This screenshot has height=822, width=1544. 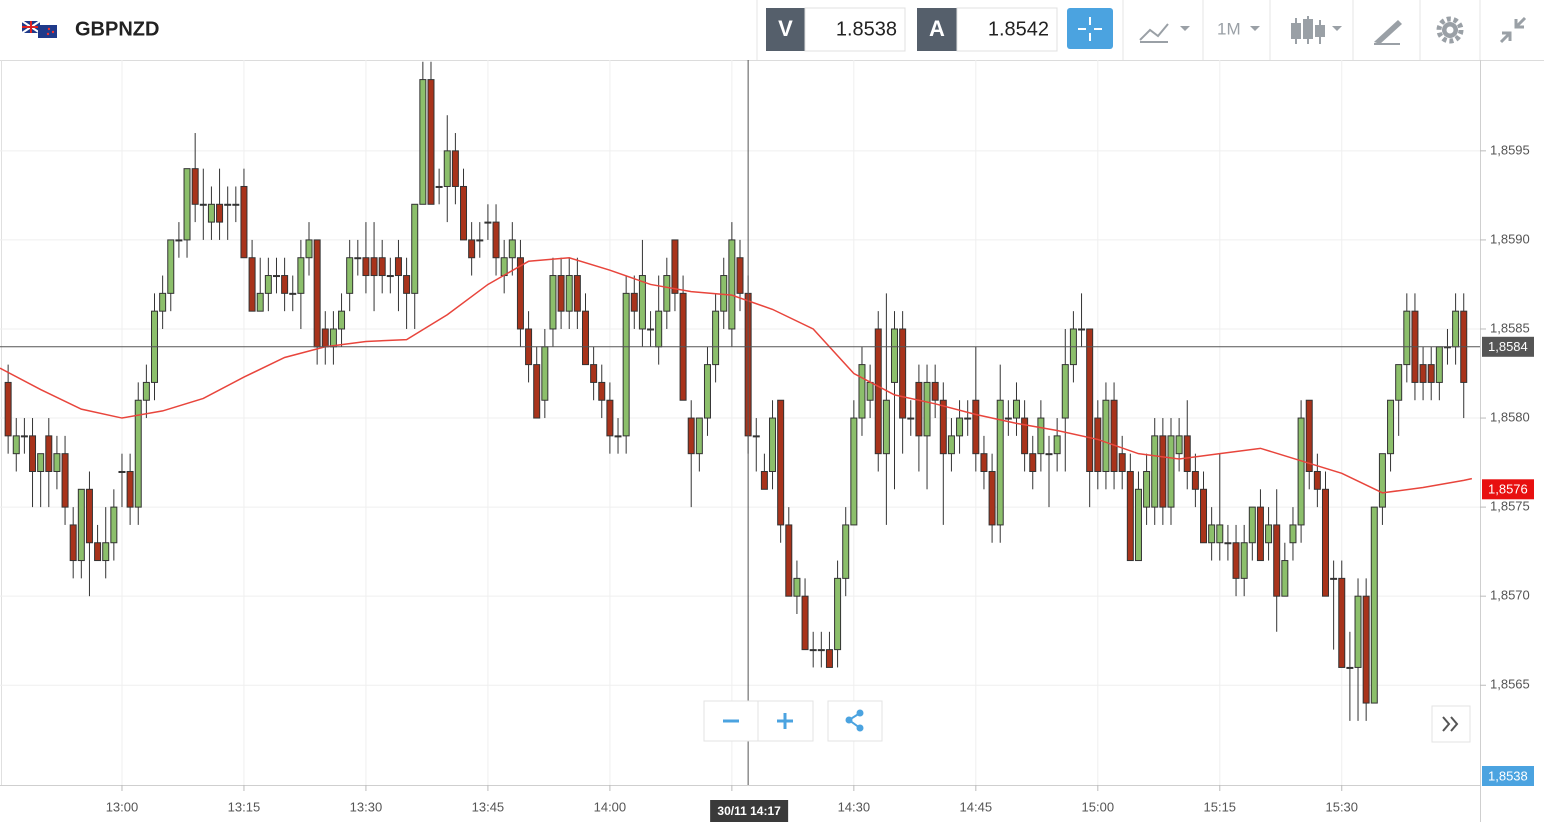 What do you see at coordinates (1341, 806) in the screenshot?
I see `x-tick-label: 15:30` at bounding box center [1341, 806].